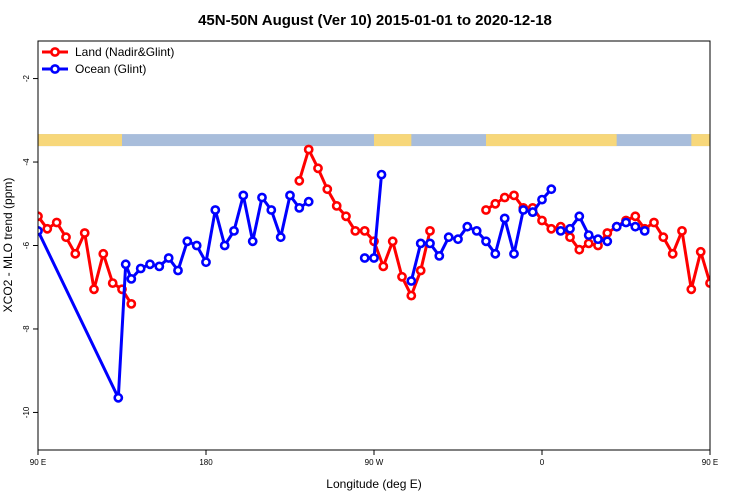  What do you see at coordinates (108, 60) in the screenshot?
I see `legend: Land (Nadir&Glint) Ocean (Glint)` at bounding box center [108, 60].